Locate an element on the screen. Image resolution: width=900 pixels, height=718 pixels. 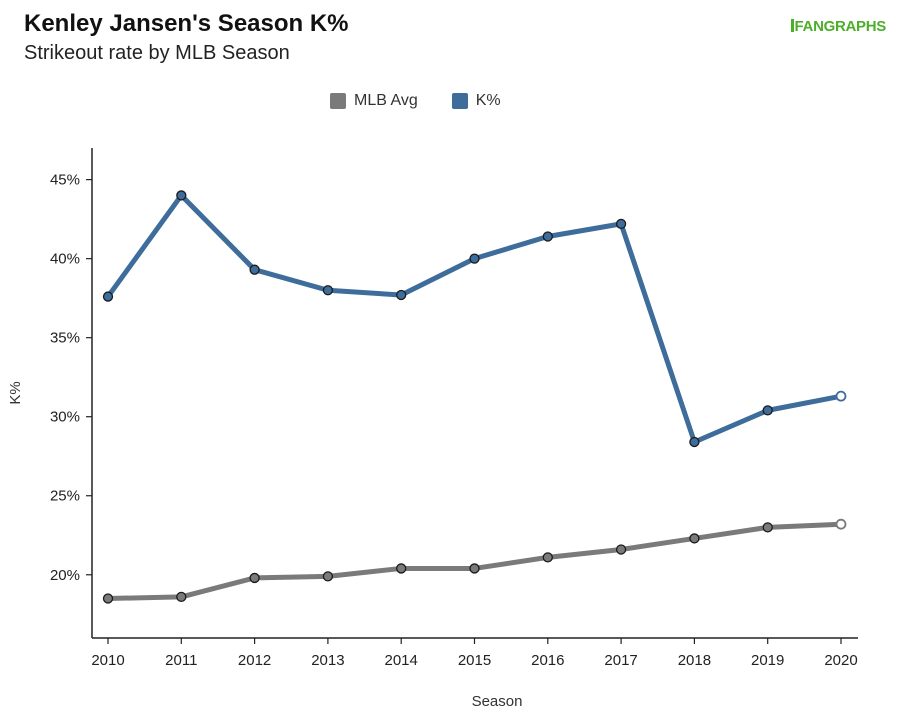
legend: MLB Avg K% is located at coordinates (415, 101).